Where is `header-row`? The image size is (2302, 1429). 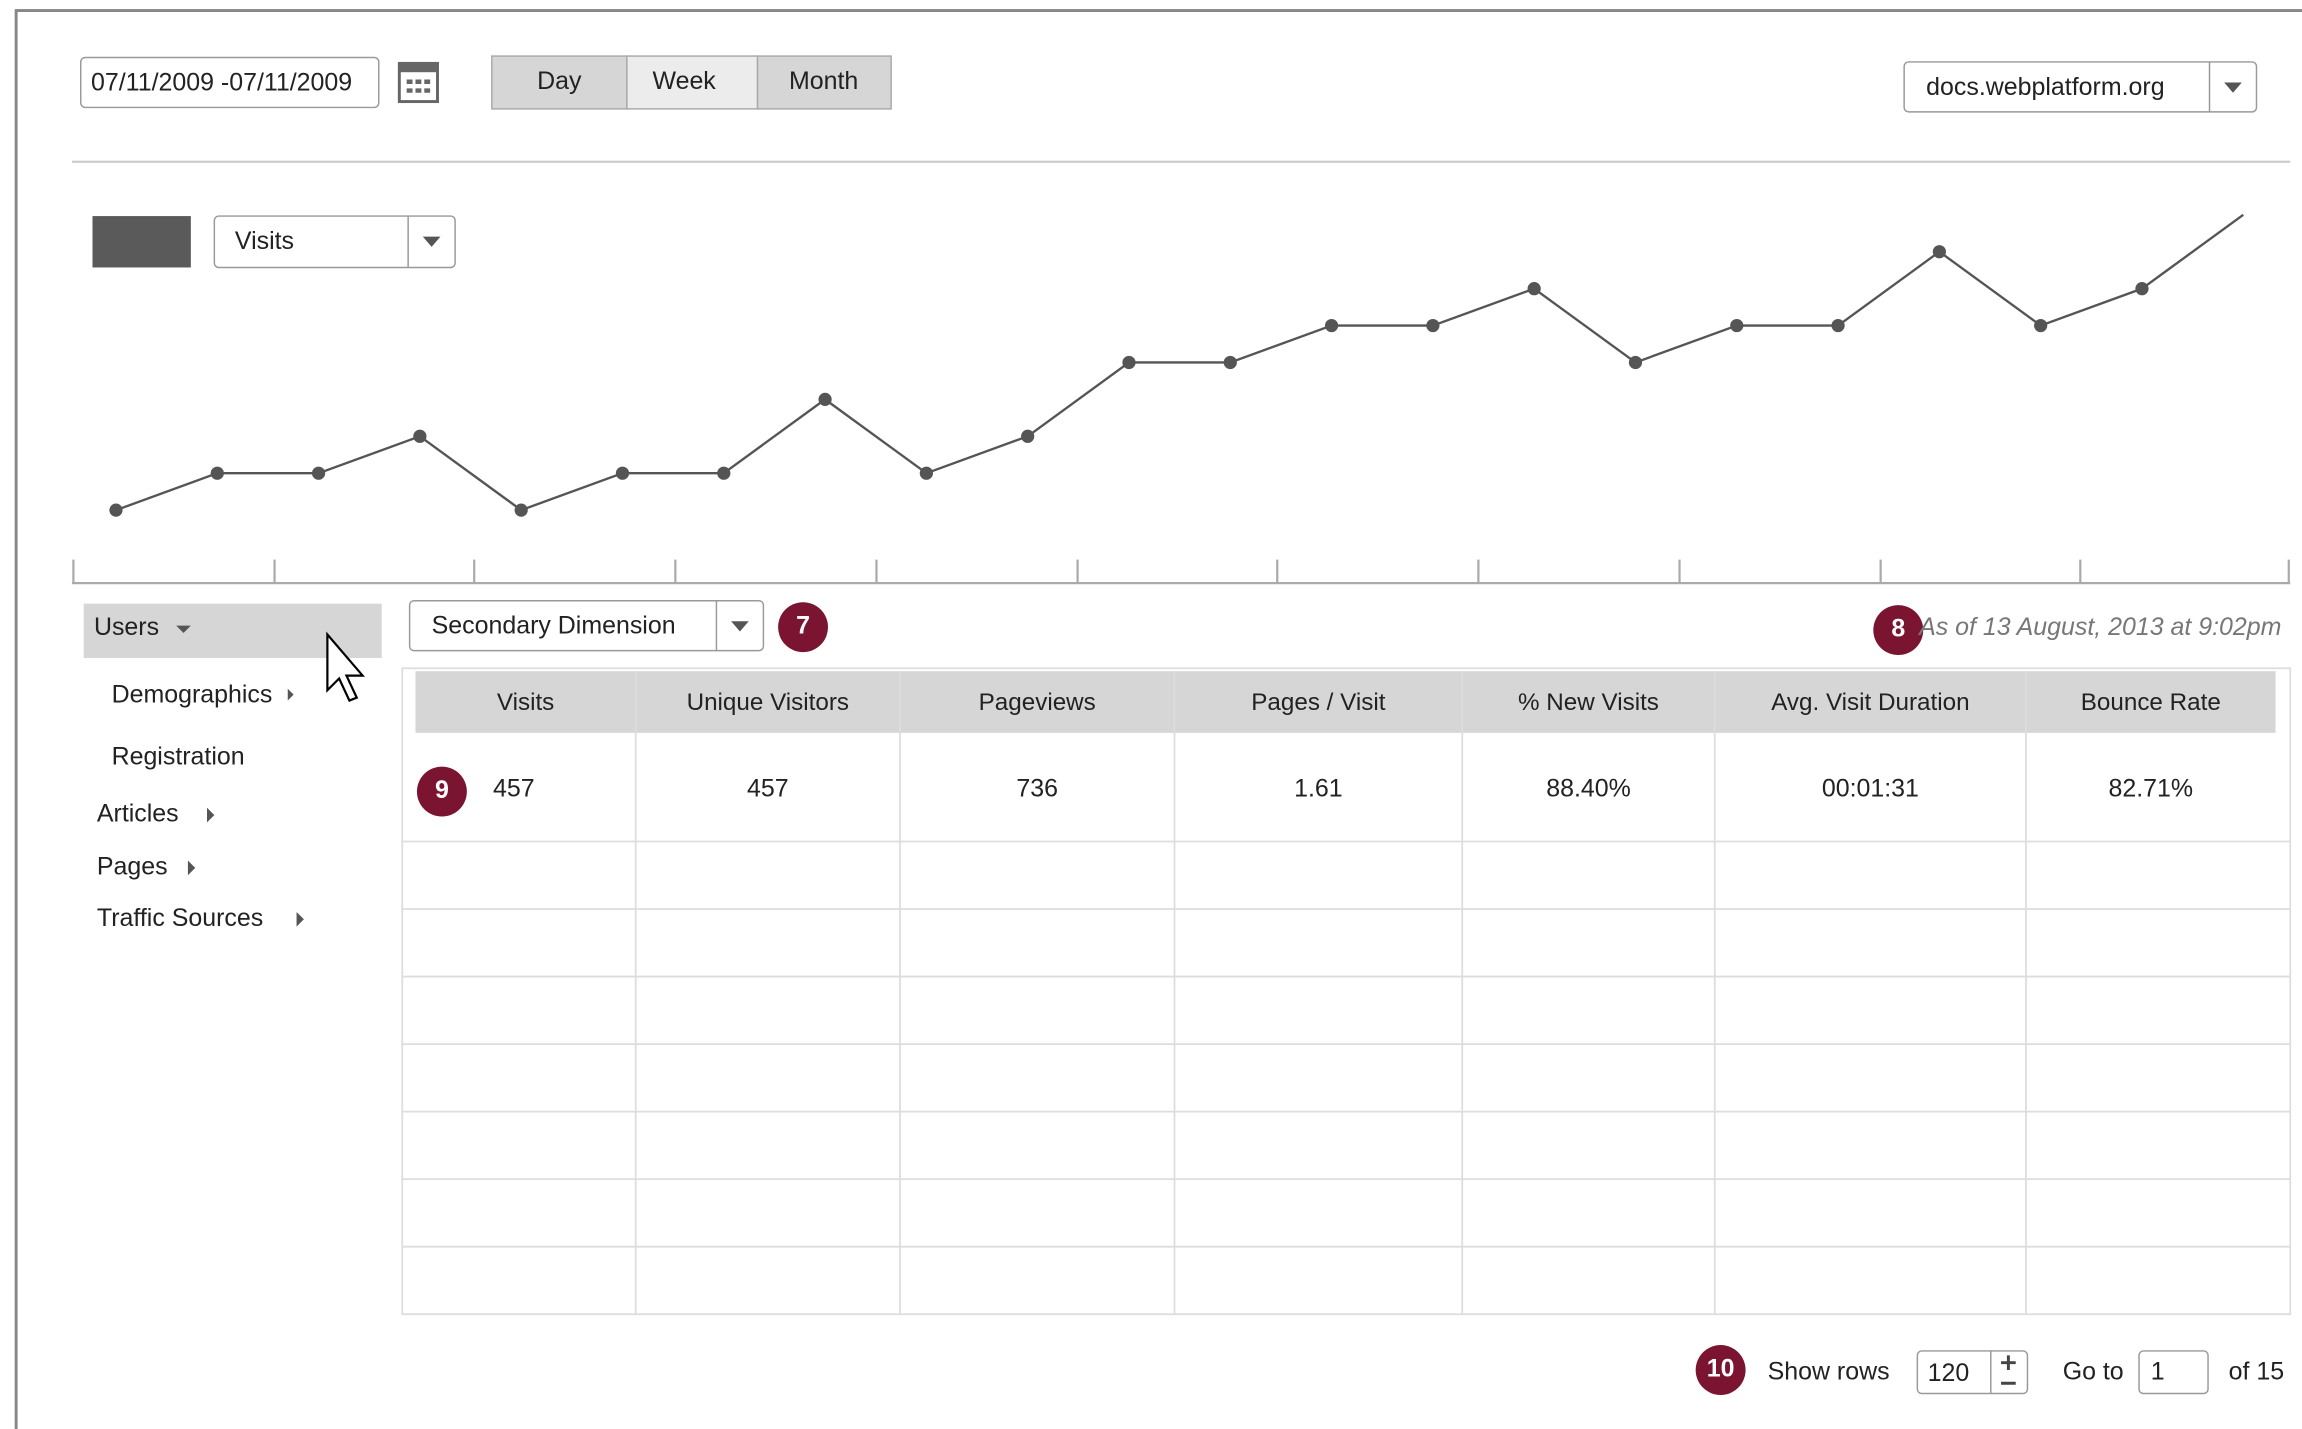 header-row is located at coordinates (1345, 702).